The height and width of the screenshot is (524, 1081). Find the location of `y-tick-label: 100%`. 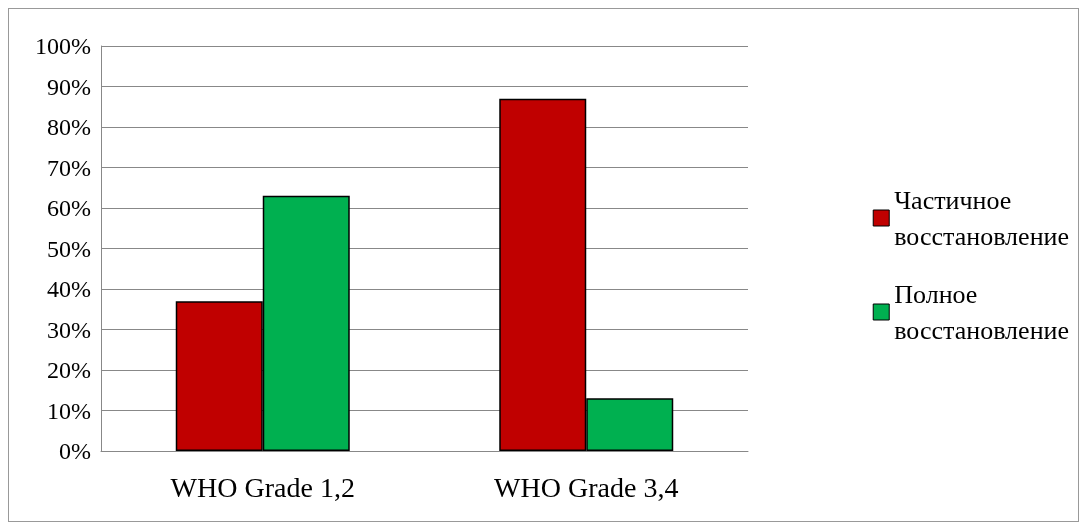

y-tick-label: 100% is located at coordinates (63, 46).